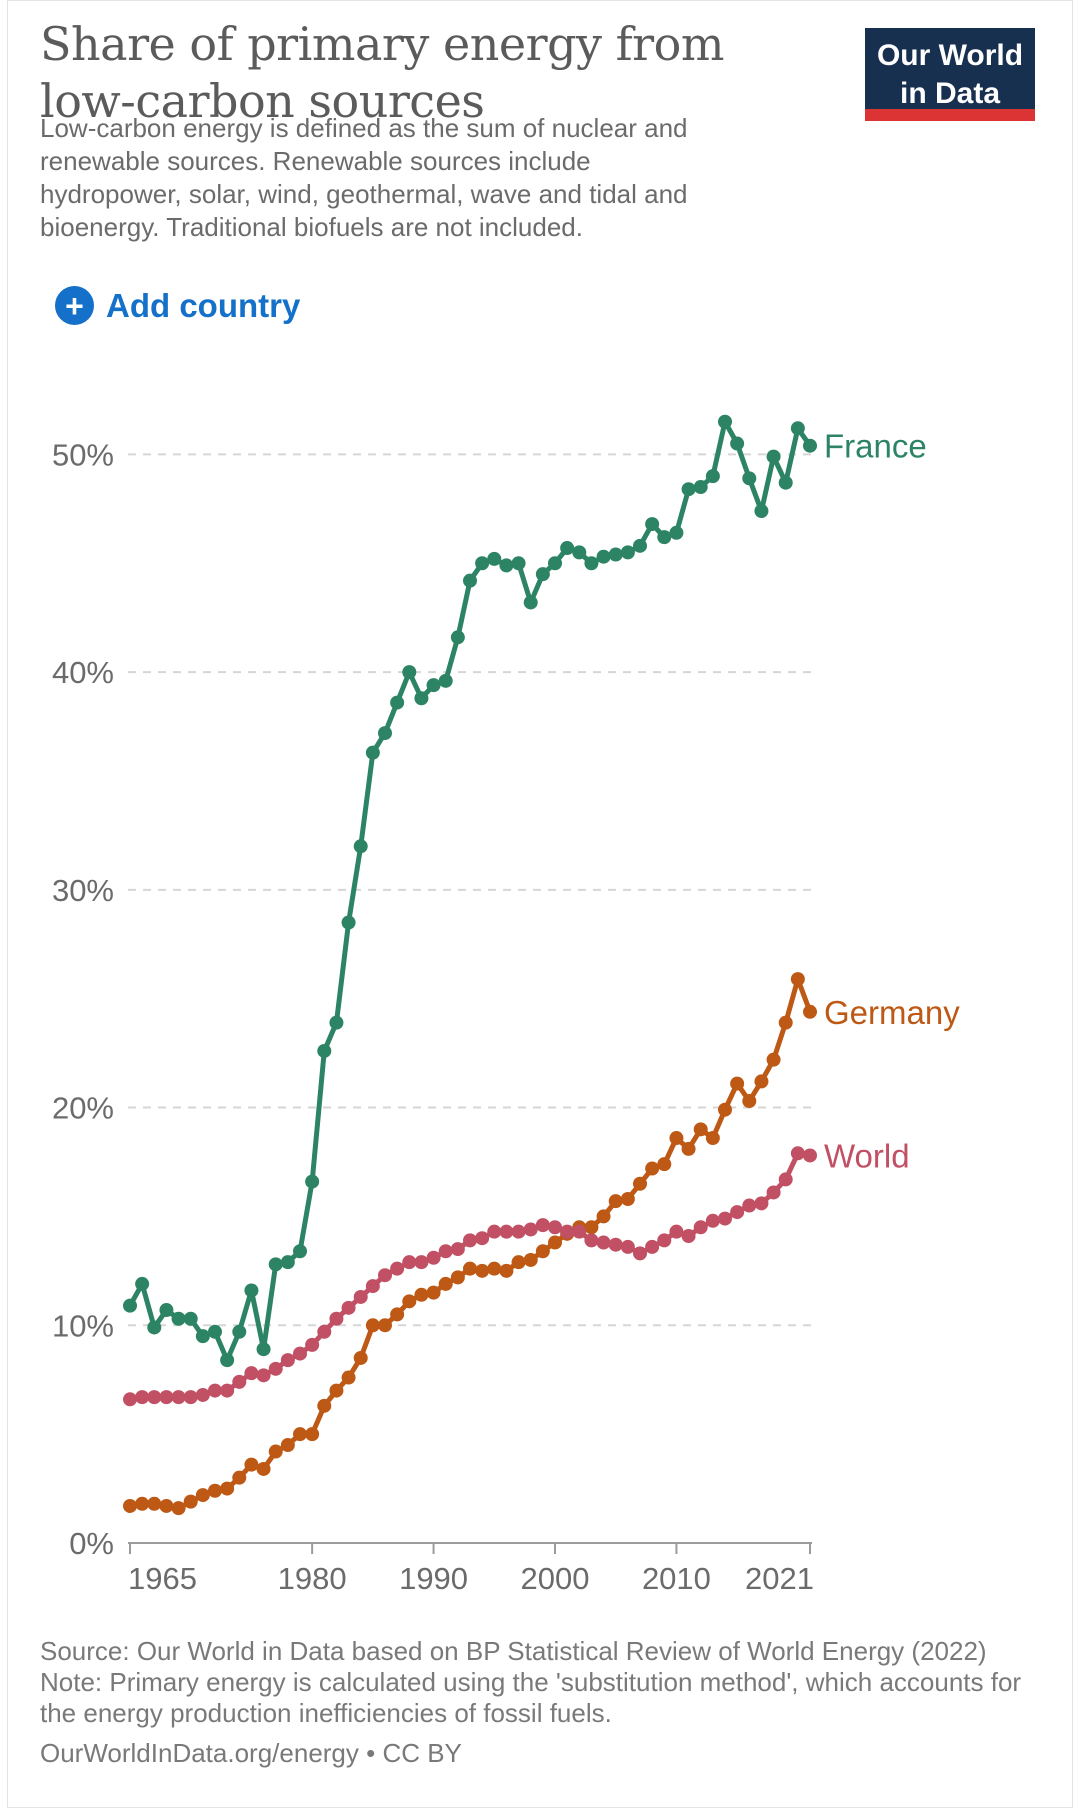 The image size is (1080, 1808). I want to click on data-point-world-1980, so click(312, 1344).